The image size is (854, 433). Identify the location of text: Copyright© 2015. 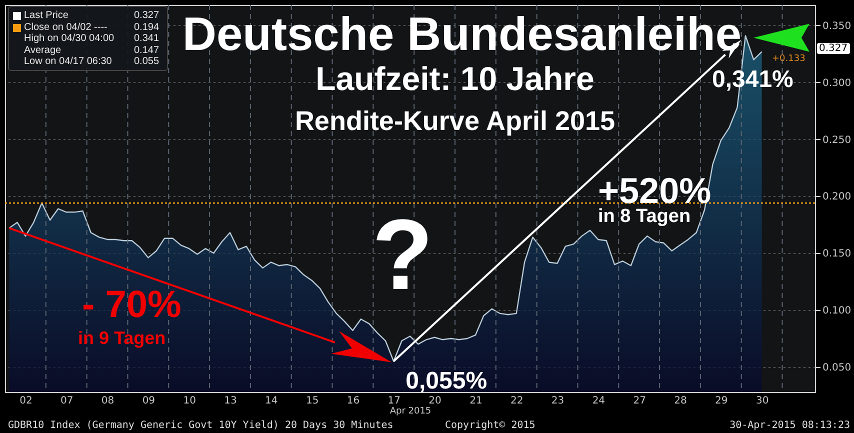
(490, 425).